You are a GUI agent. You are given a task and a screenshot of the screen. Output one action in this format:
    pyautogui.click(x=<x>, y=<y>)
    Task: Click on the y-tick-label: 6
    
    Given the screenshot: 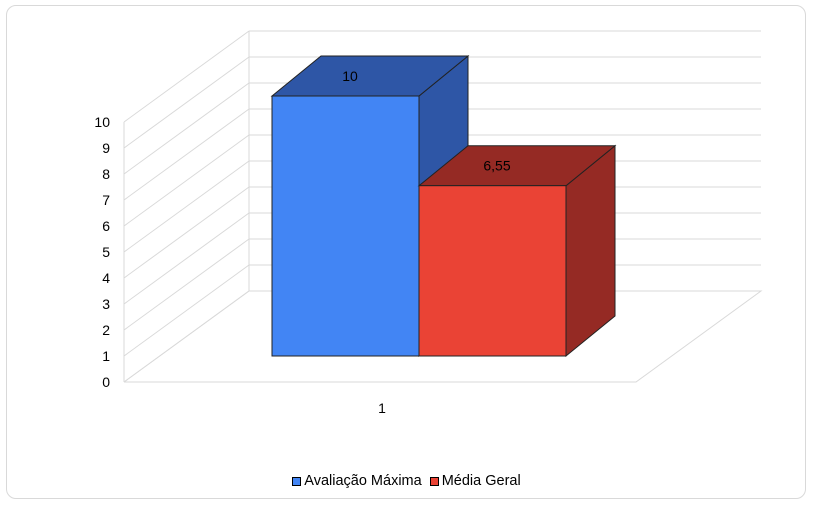 What is the action you would take?
    pyautogui.click(x=106, y=226)
    